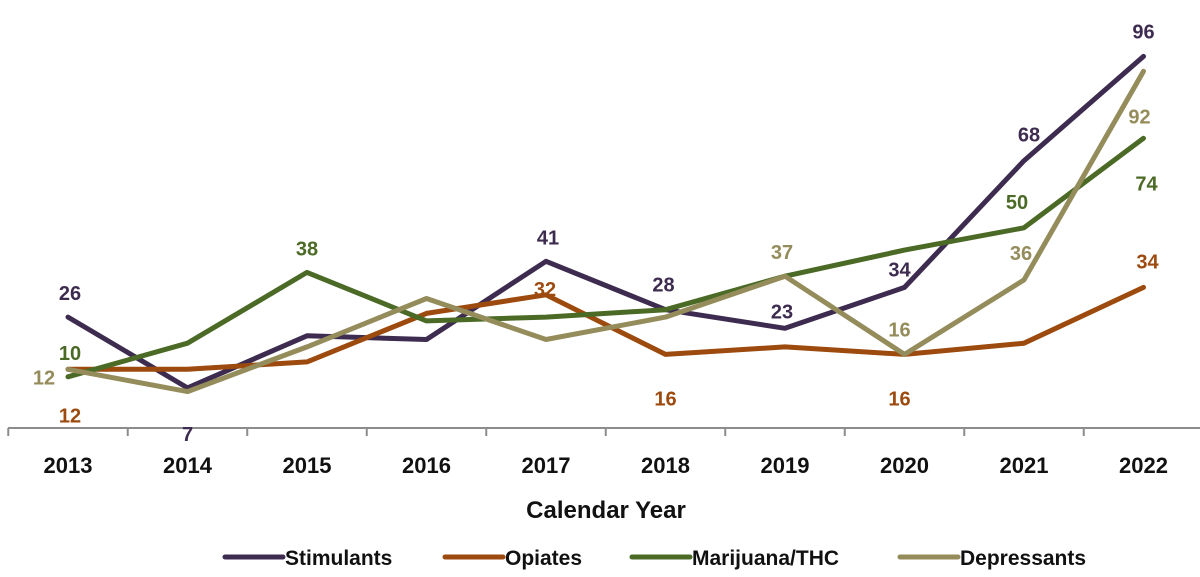 This screenshot has height=577, width=1200. What do you see at coordinates (606, 510) in the screenshot?
I see `x-axis-title: Calendar Year` at bounding box center [606, 510].